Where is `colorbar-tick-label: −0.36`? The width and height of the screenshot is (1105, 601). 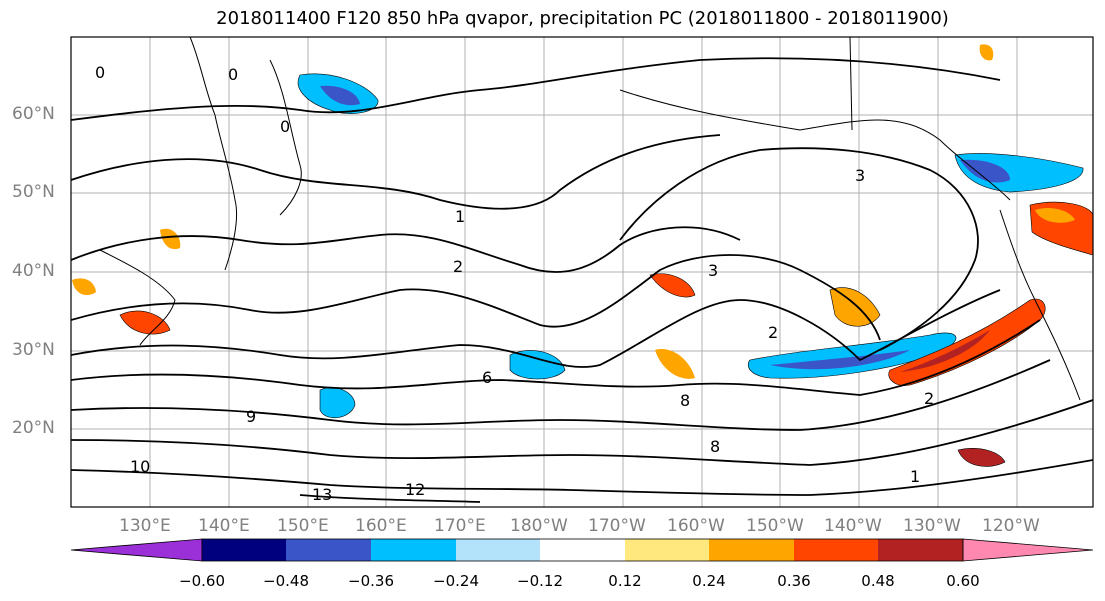 colorbar-tick-label: −0.36 is located at coordinates (371, 581).